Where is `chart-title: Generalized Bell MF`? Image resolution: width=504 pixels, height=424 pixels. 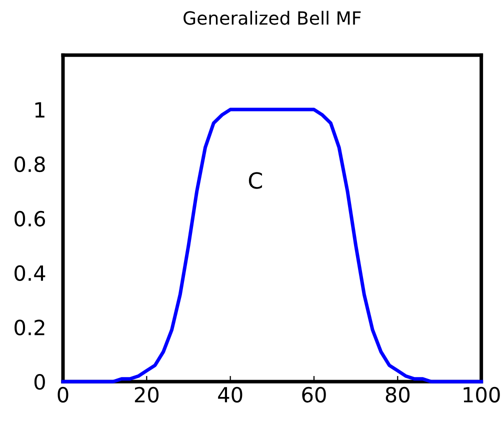 chart-title: Generalized Bell MF is located at coordinates (272, 17).